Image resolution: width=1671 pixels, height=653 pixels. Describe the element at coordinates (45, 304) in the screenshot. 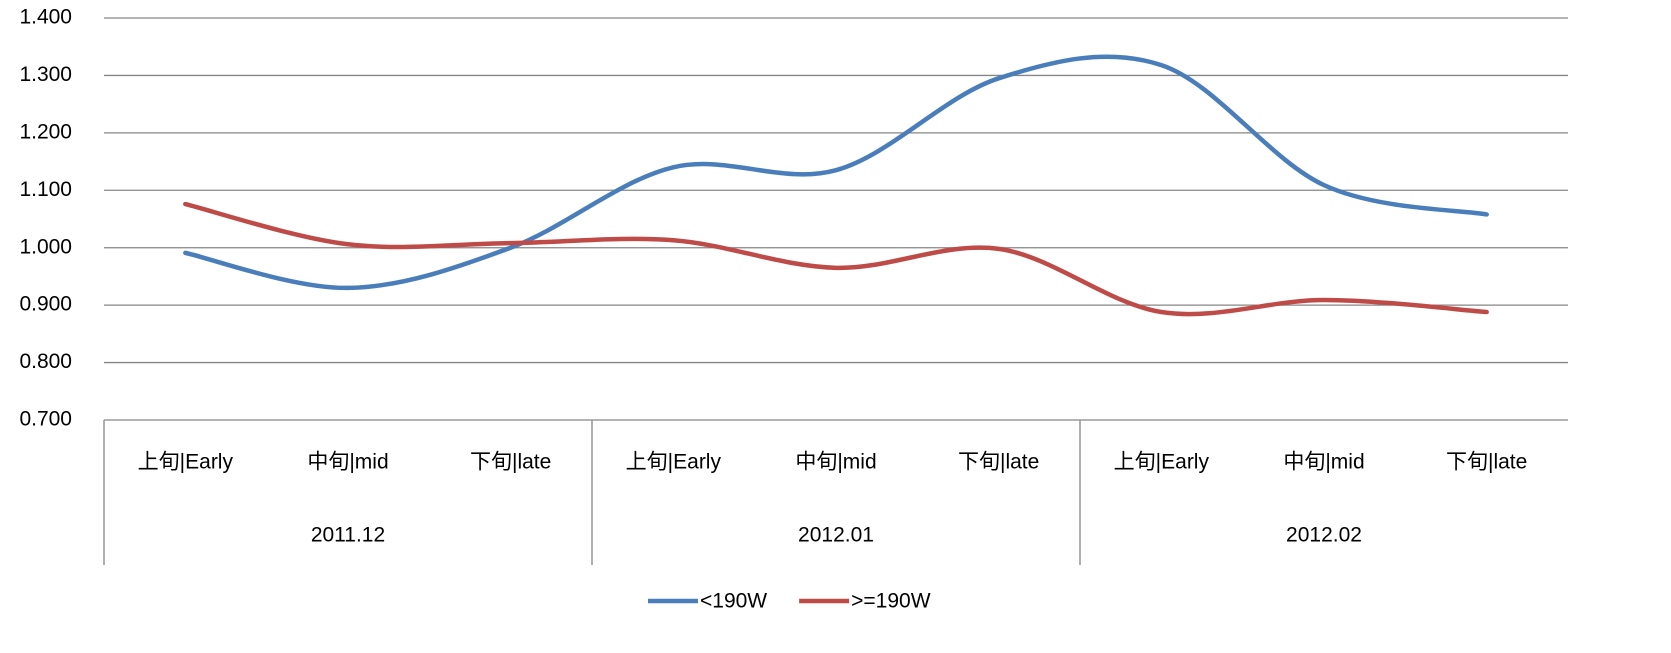

I see `y-tick-label: 0.900` at that location.